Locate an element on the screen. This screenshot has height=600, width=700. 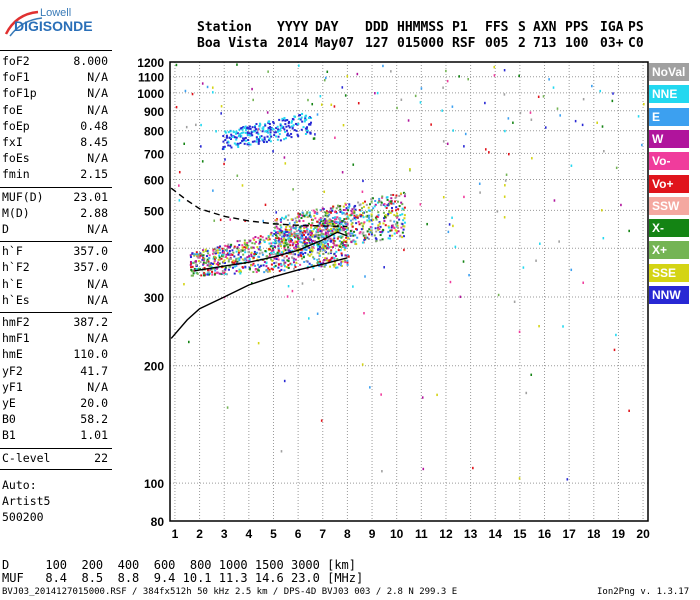
param-value: 20.0 is located at coordinates (94, 403).